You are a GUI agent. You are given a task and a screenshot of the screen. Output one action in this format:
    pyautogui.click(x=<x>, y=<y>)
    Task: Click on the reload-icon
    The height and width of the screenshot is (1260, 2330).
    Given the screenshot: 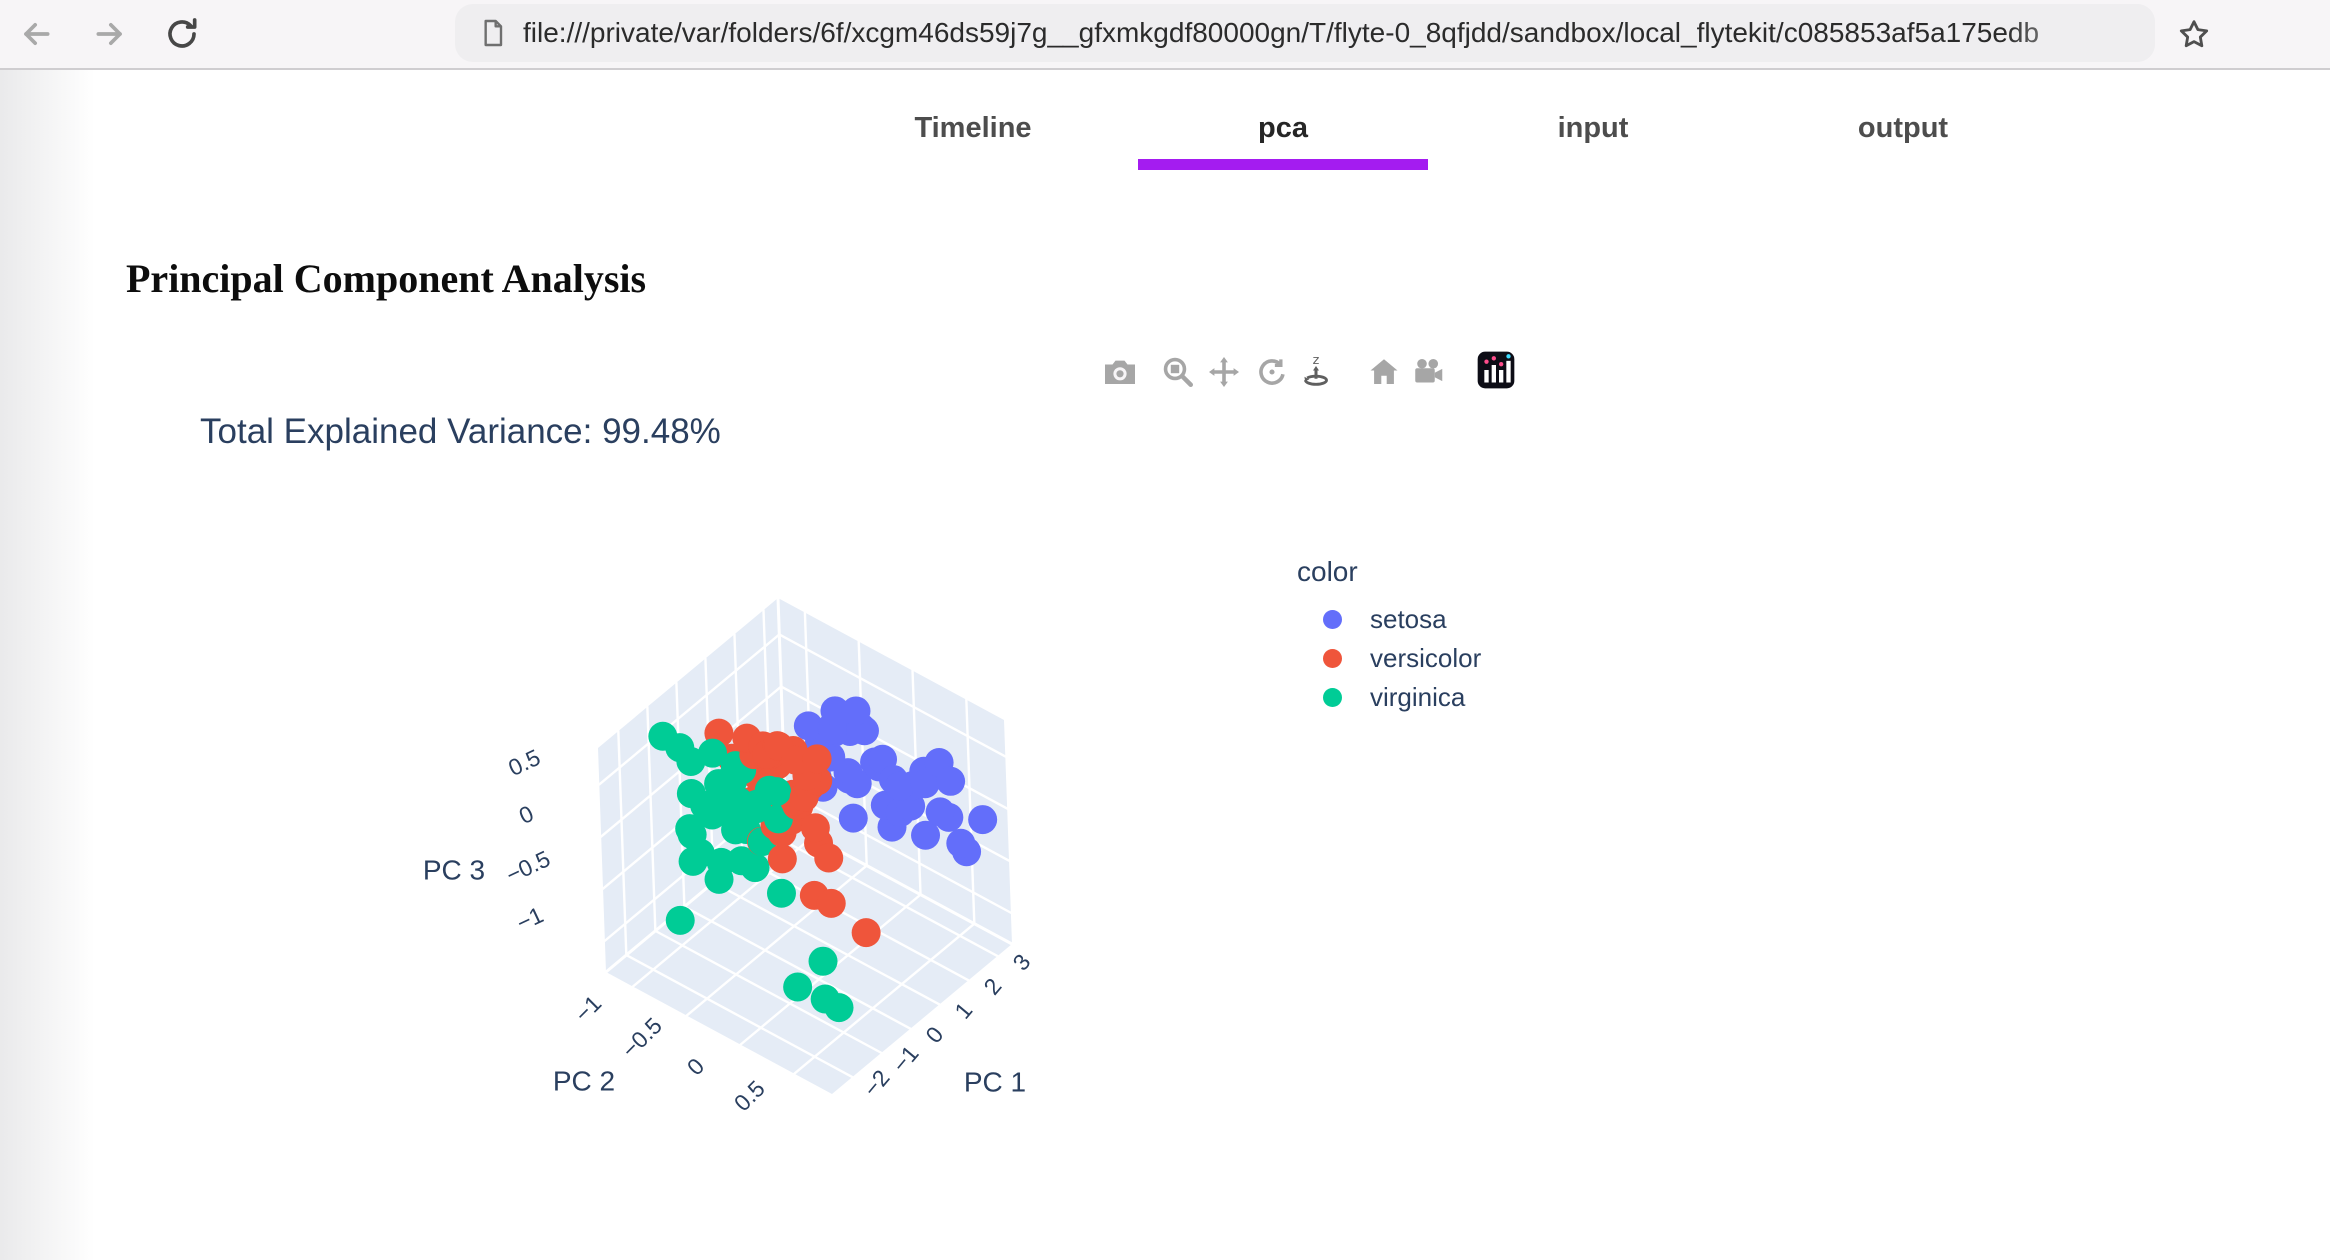 What is the action you would take?
    pyautogui.click(x=182, y=33)
    